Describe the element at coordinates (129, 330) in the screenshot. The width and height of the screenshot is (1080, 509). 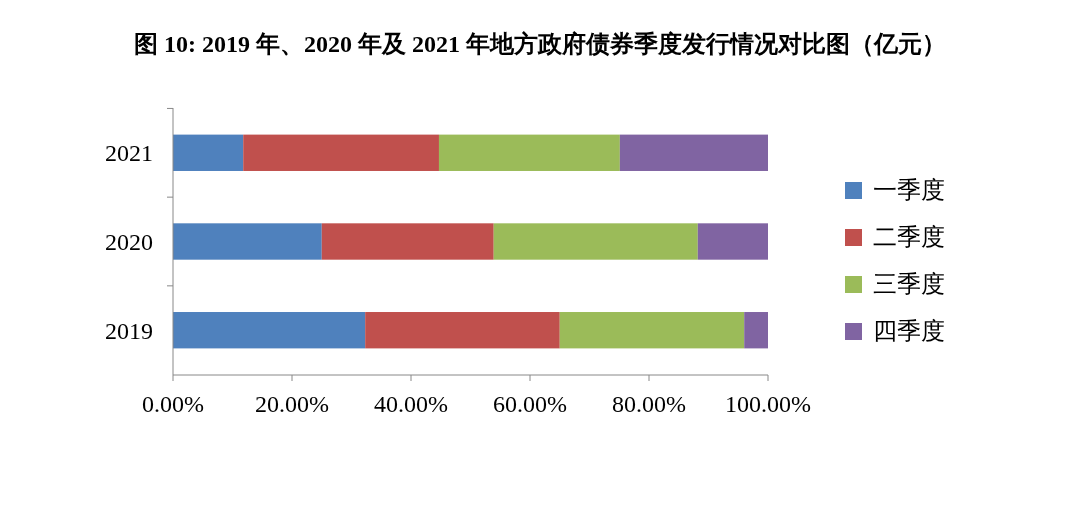
I see `y-tick-label: 2019` at that location.